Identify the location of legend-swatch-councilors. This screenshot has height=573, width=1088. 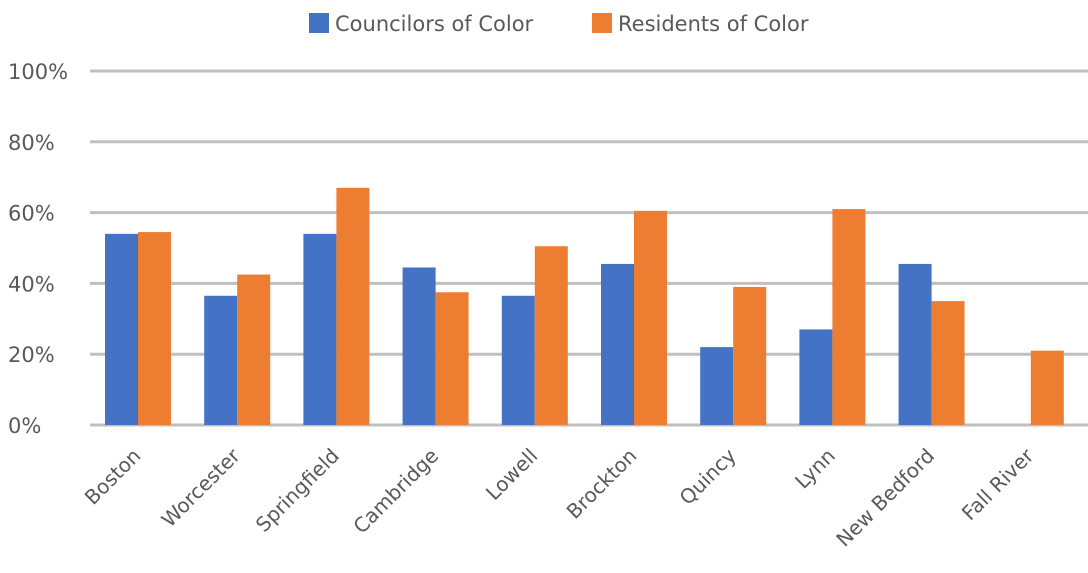
(319, 23).